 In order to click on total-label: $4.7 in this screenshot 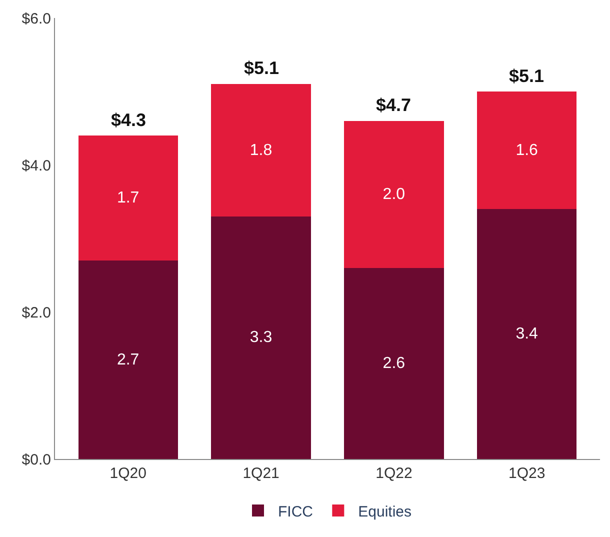, I will do `click(394, 105)`.